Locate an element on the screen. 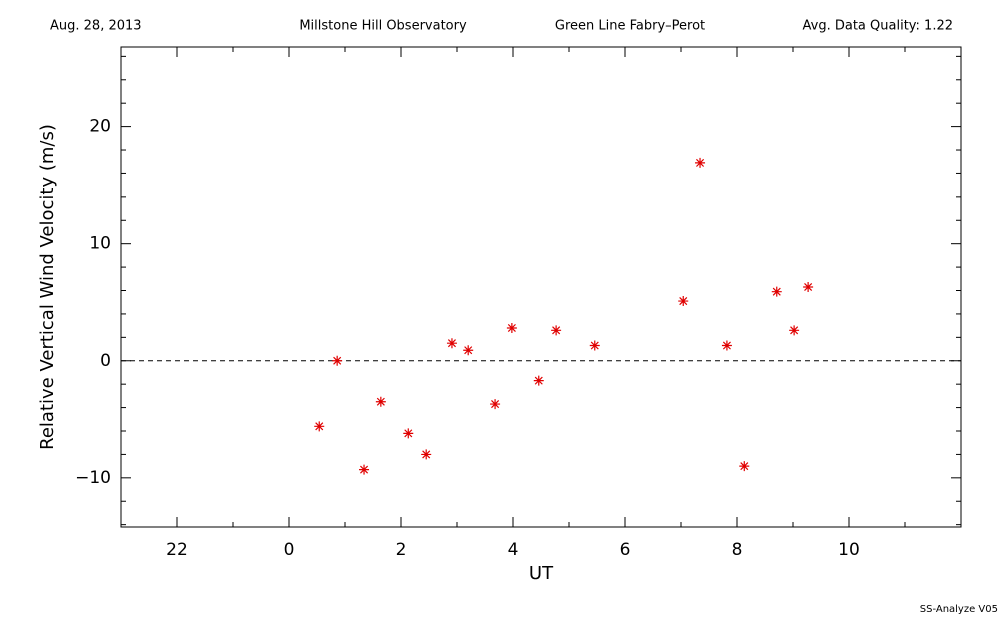 The image size is (1000, 625). y-tick-label: 10 is located at coordinates (100, 244).